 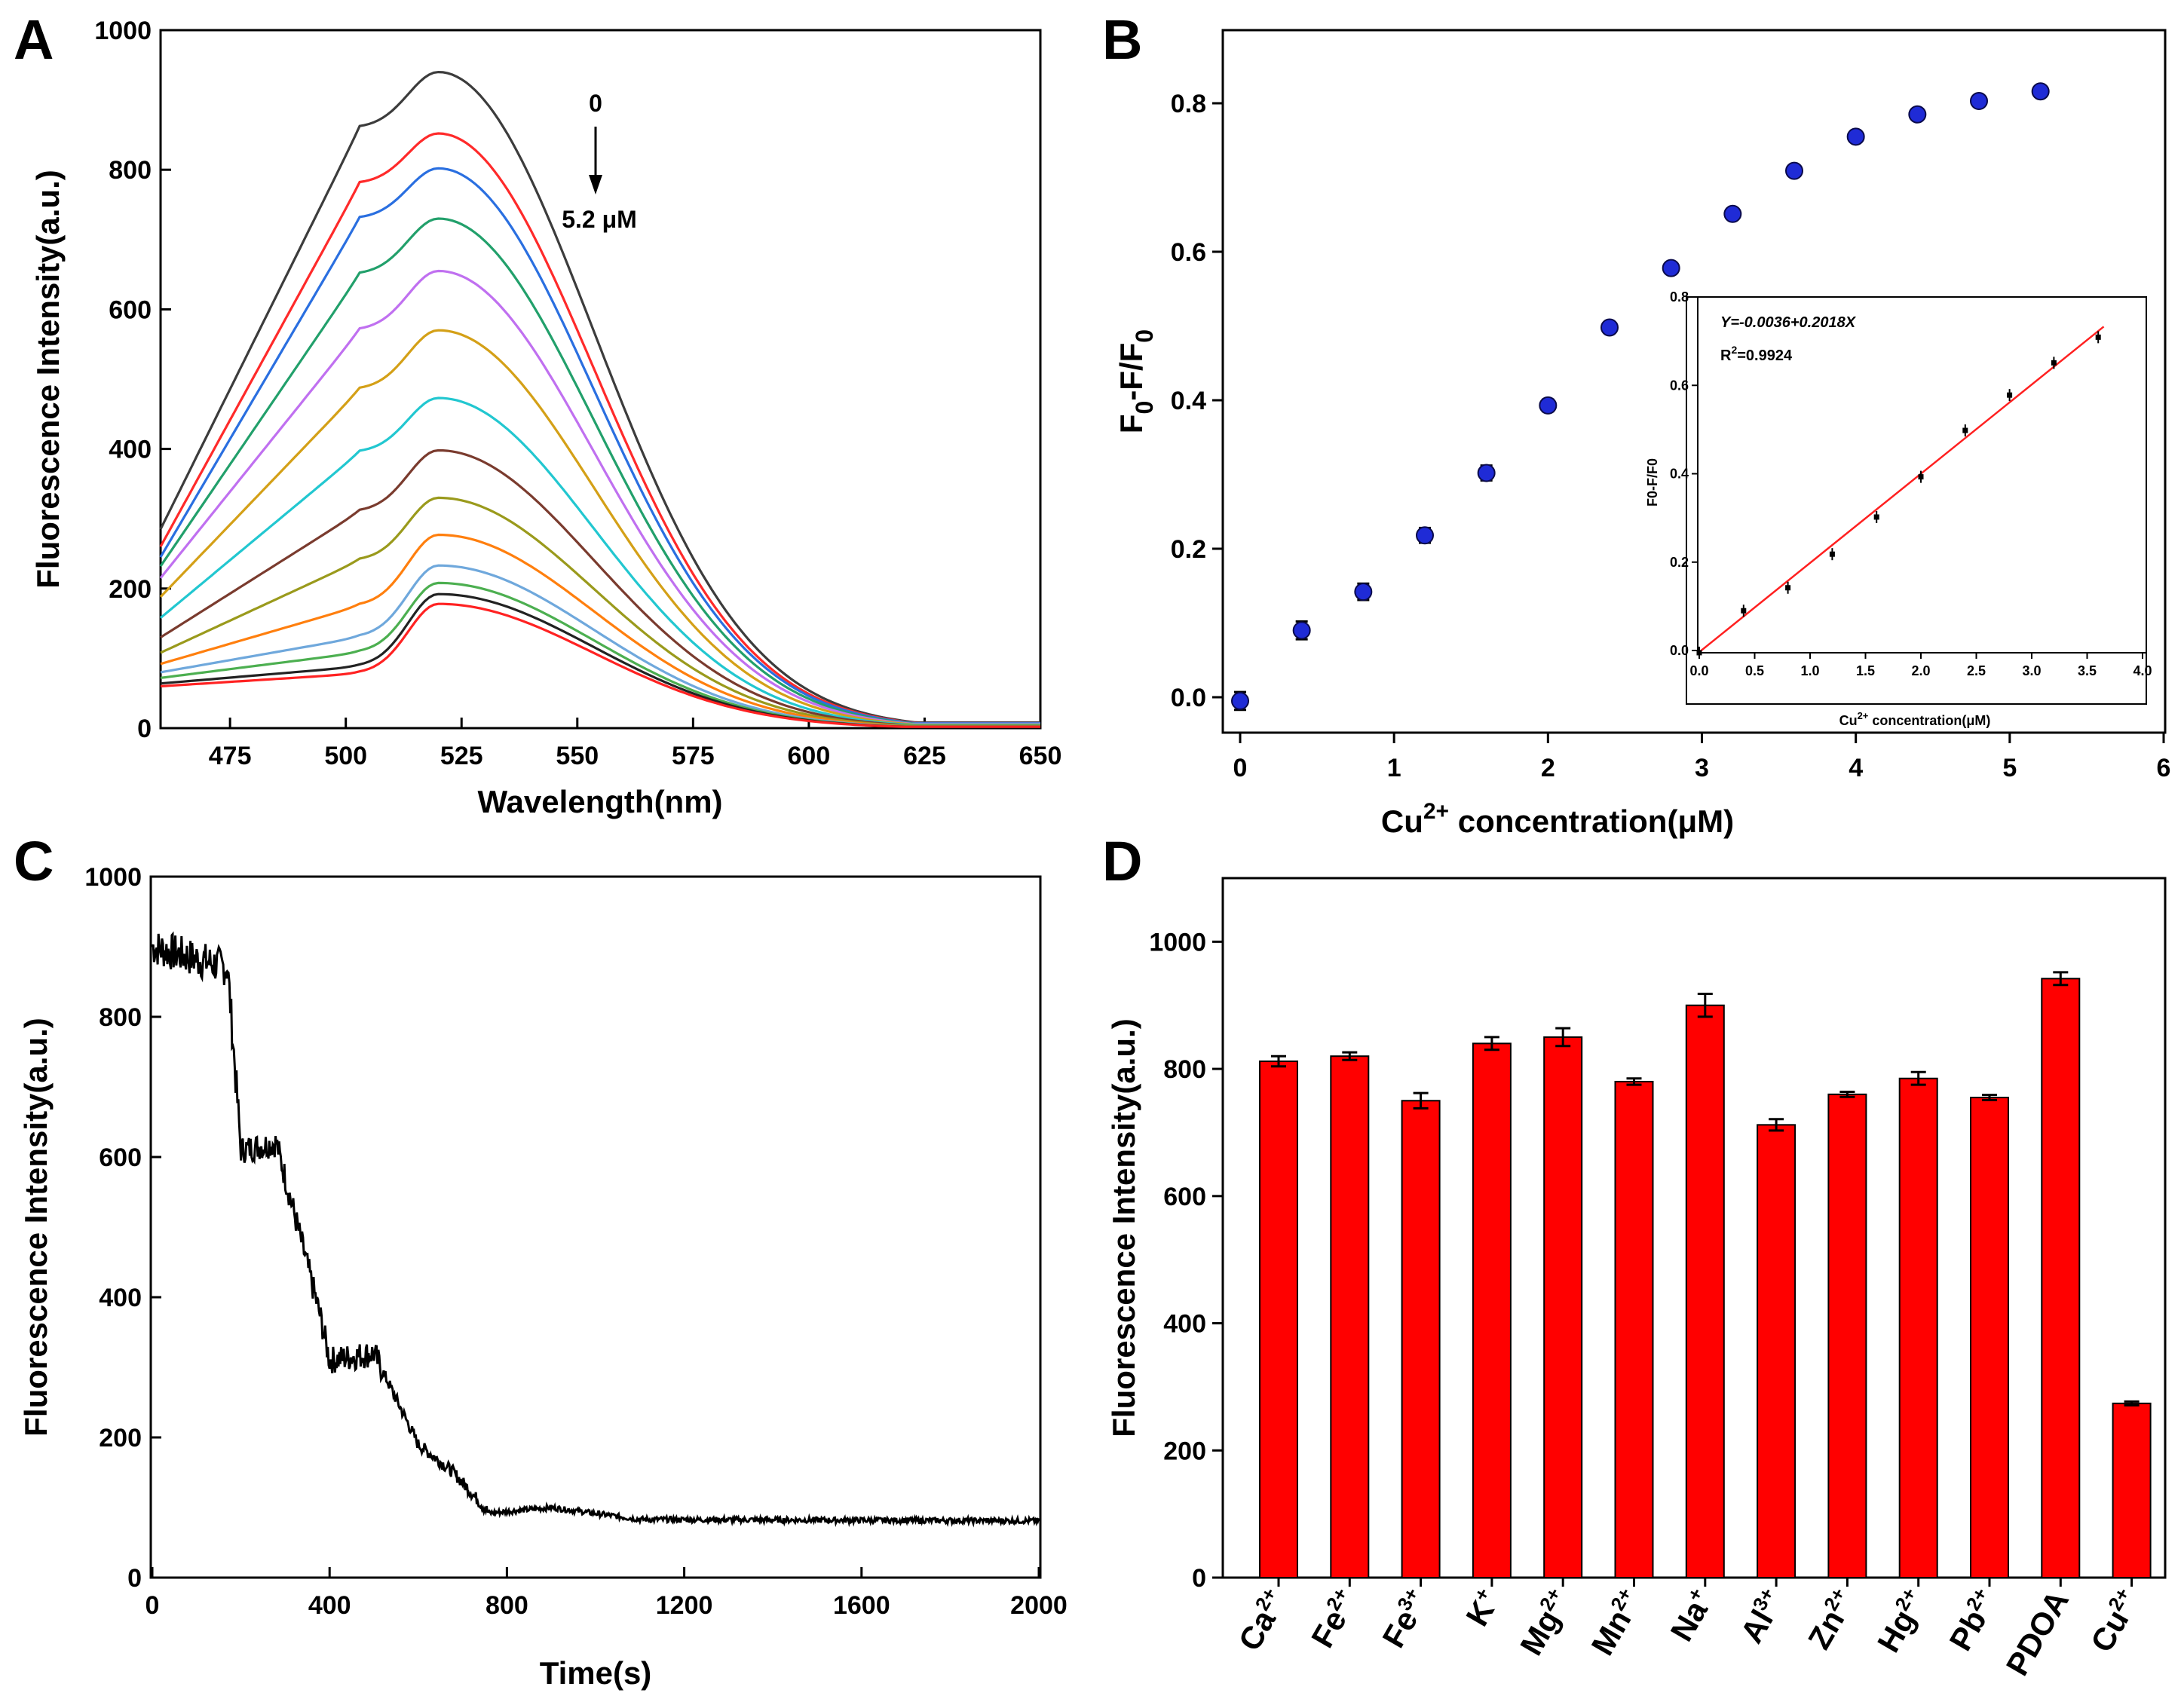 What do you see at coordinates (329, 1605) in the screenshot?
I see `x-tick-label: 400` at bounding box center [329, 1605].